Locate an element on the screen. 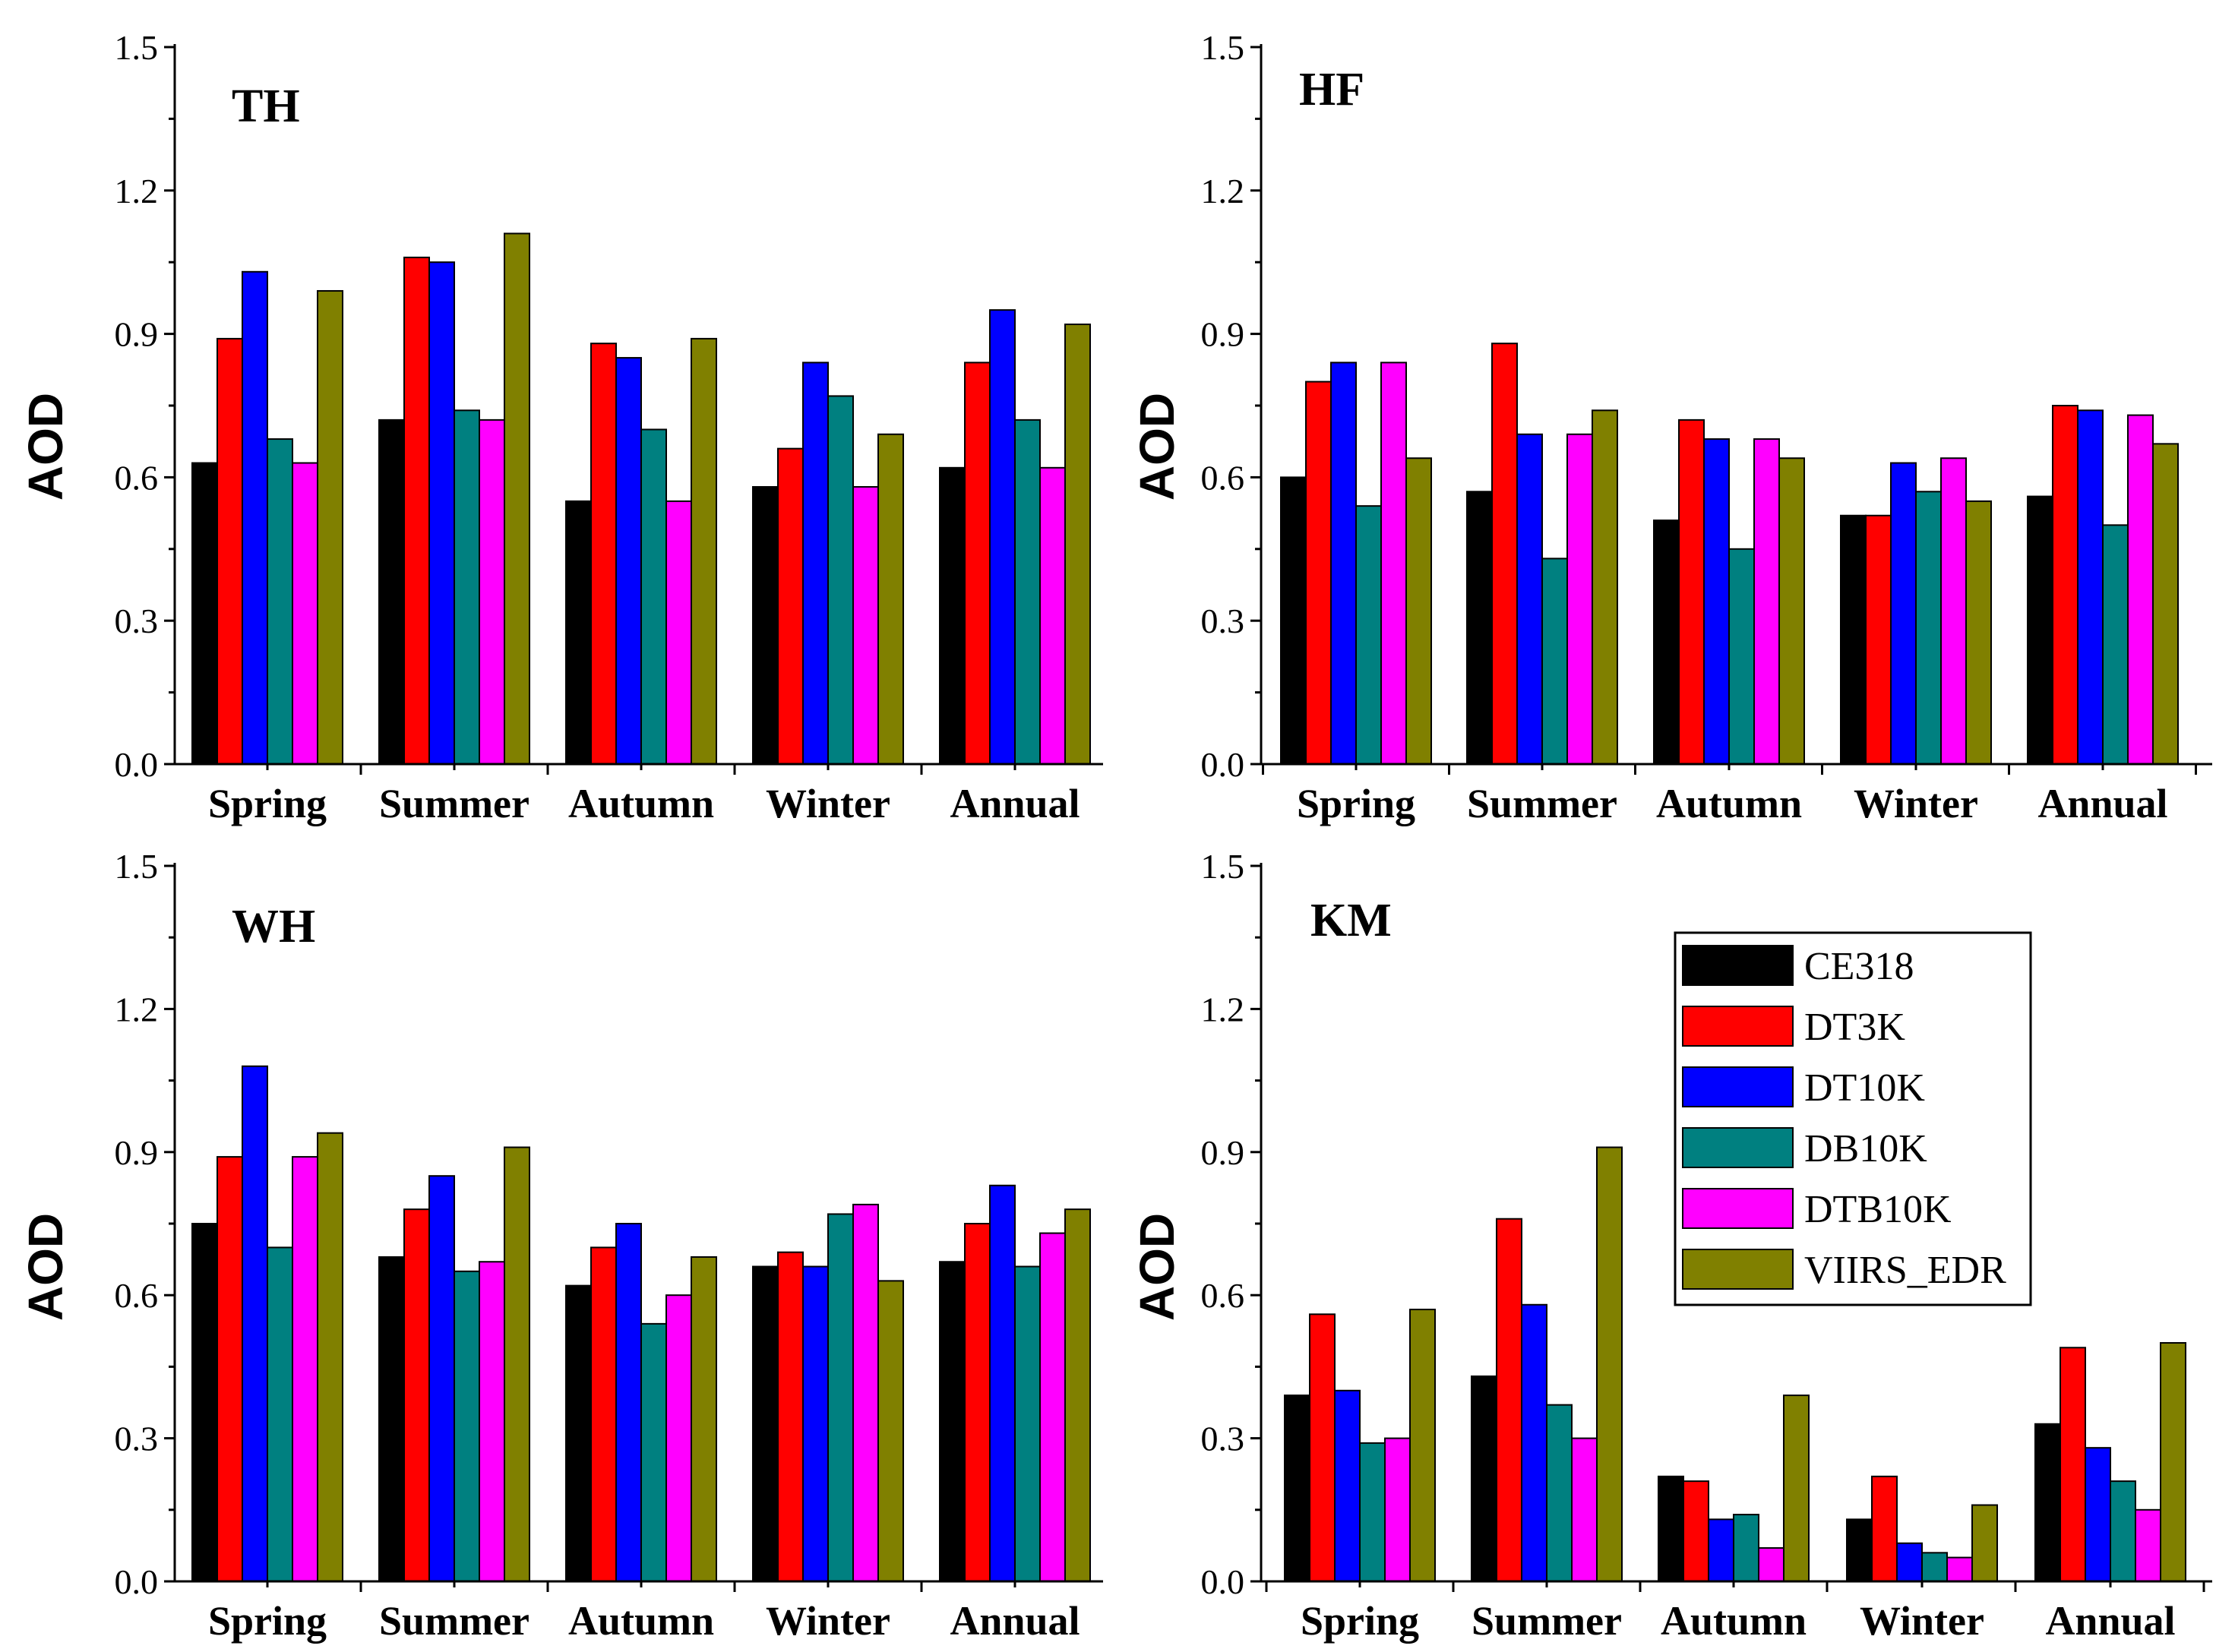  bar-ce318-annual is located at coordinates (952, 1421).